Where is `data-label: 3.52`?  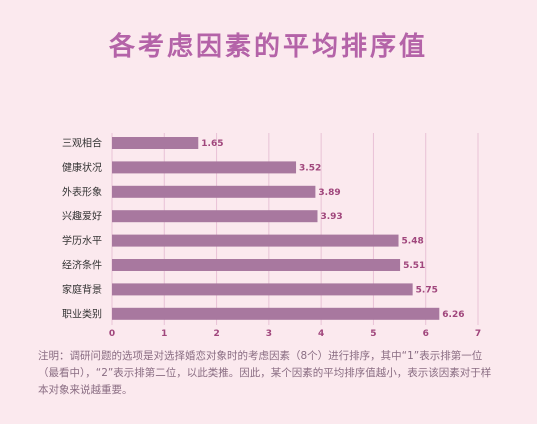
data-label: 3.52 is located at coordinates (310, 168).